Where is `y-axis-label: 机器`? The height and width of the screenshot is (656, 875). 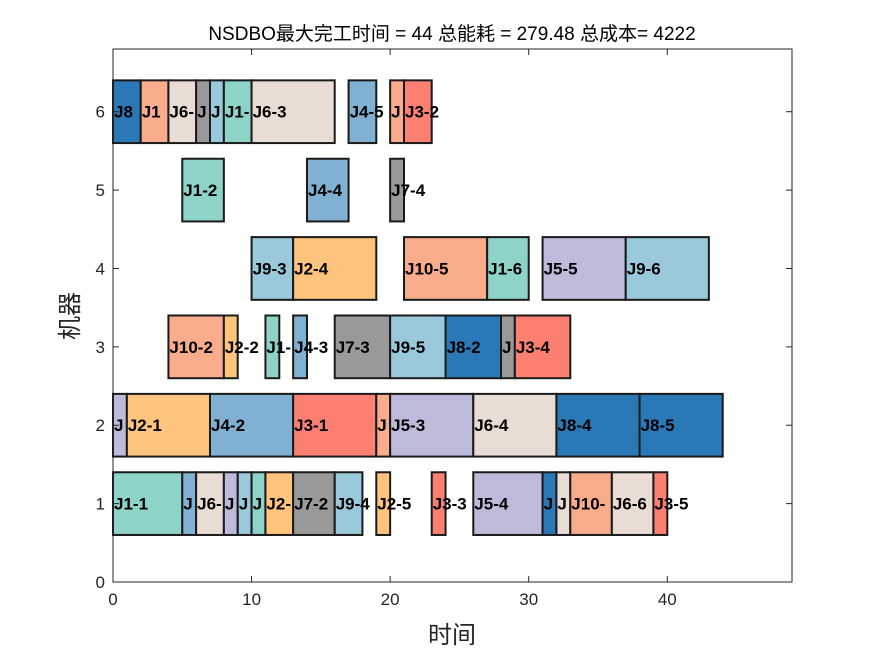 y-axis-label: 机器 is located at coordinates (70, 316).